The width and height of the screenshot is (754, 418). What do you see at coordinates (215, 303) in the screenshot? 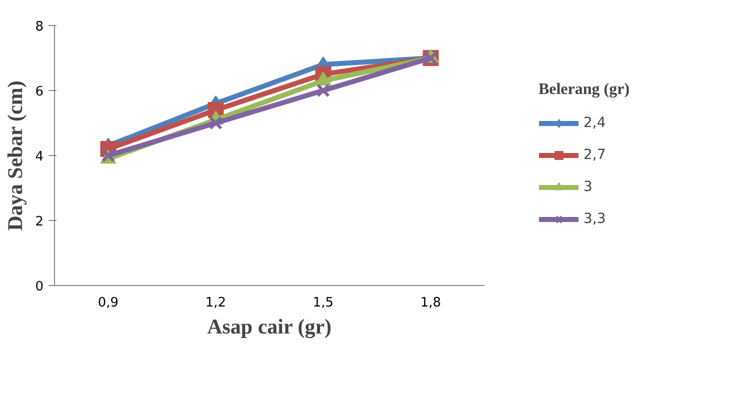
I see `x-tick-label: 1,2` at bounding box center [215, 303].